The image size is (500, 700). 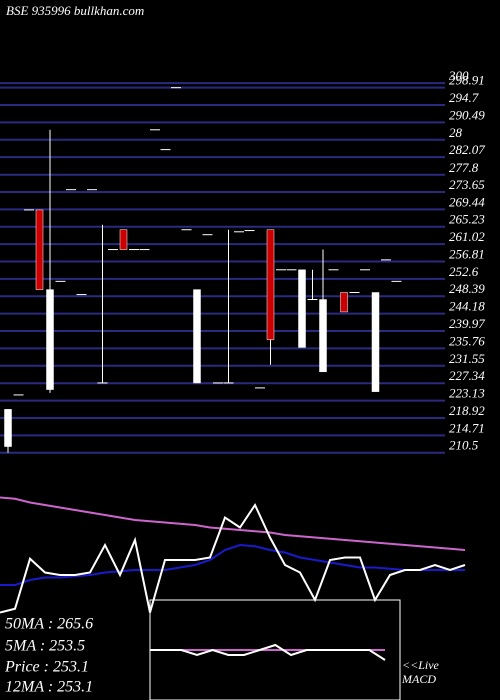 What do you see at coordinates (467, 288) in the screenshot?
I see `y-tick-label: 248.39` at bounding box center [467, 288].